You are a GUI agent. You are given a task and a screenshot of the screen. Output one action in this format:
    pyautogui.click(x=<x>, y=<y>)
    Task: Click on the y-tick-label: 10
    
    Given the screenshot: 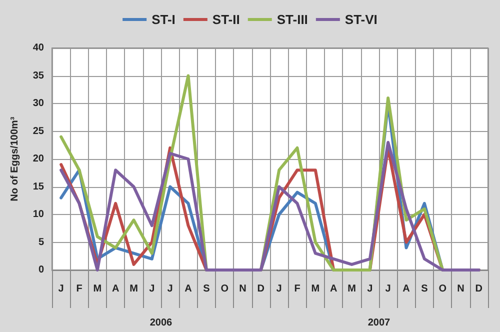 What is the action you would take?
    pyautogui.click(x=38, y=214)
    